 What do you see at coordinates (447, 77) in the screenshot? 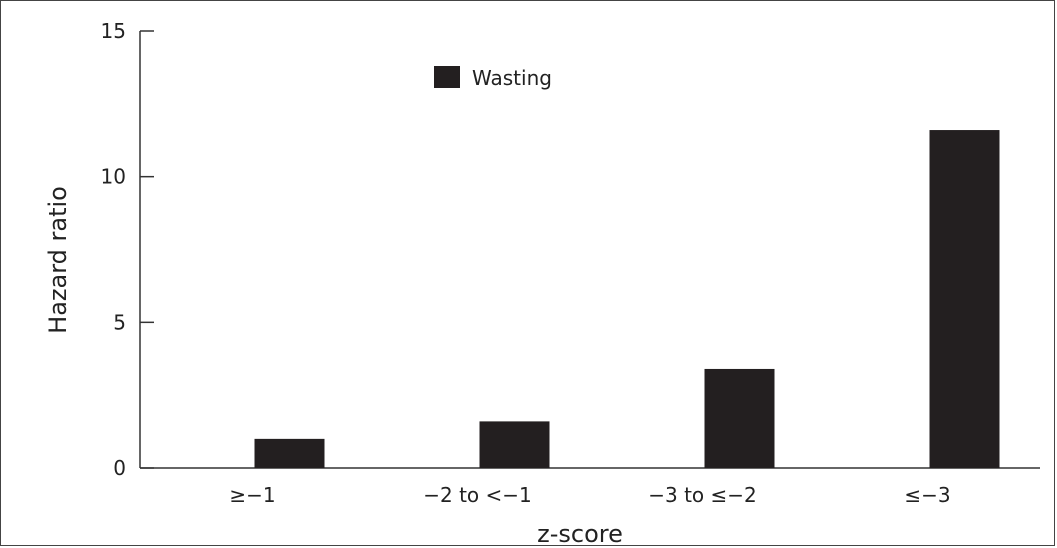
I see `legend-swatch` at bounding box center [447, 77].